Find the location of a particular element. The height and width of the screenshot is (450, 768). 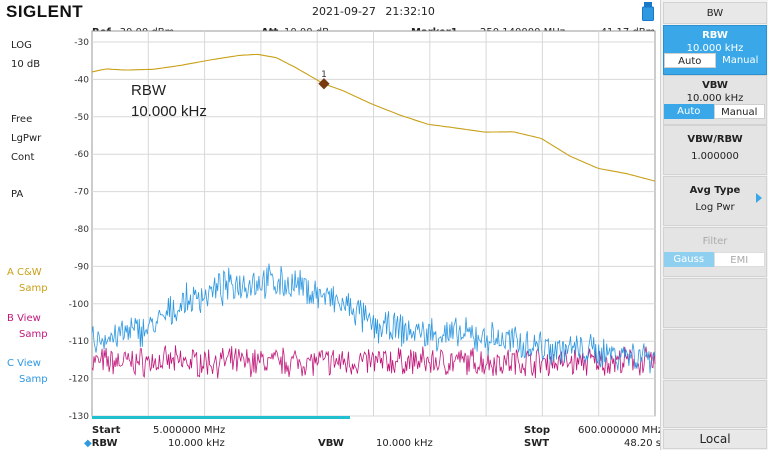

vbw-softkey-label: VBW is located at coordinates (715, 85).